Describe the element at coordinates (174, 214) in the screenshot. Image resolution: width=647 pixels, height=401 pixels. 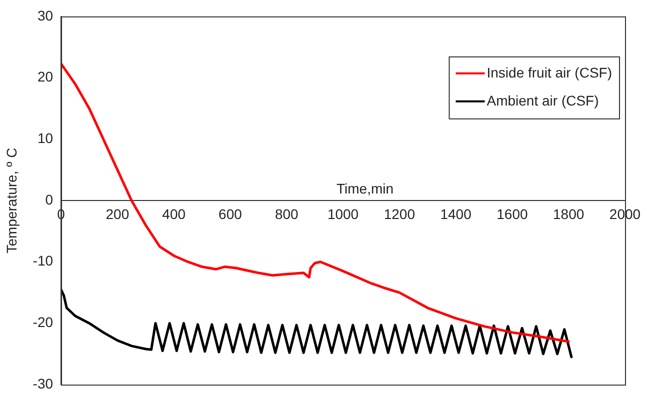
I see `x-tick-label: 400` at that location.